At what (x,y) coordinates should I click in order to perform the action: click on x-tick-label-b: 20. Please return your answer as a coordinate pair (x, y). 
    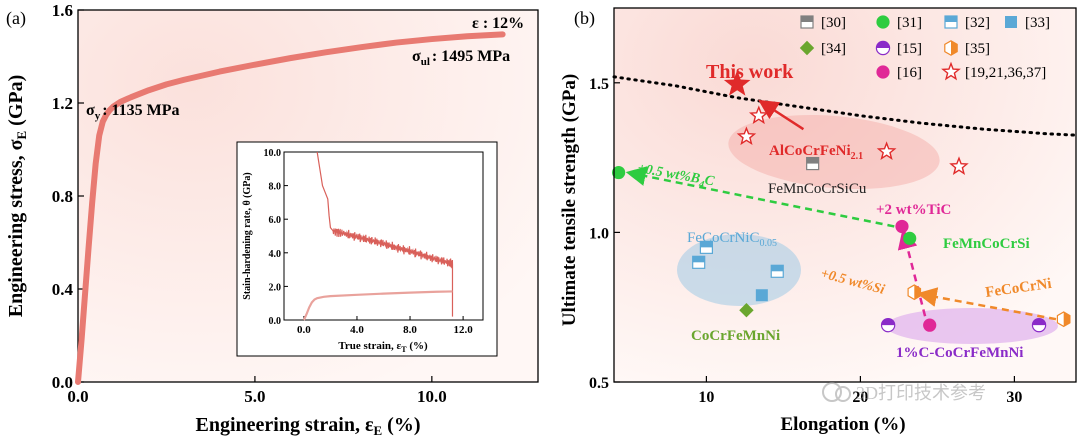
    Looking at the image, I should click on (860, 397).